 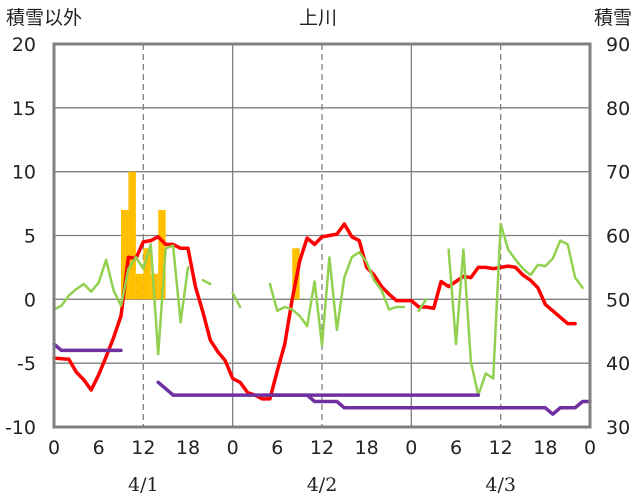 What do you see at coordinates (24, 173) in the screenshot?
I see `left-y-tick-label: 10` at bounding box center [24, 173].